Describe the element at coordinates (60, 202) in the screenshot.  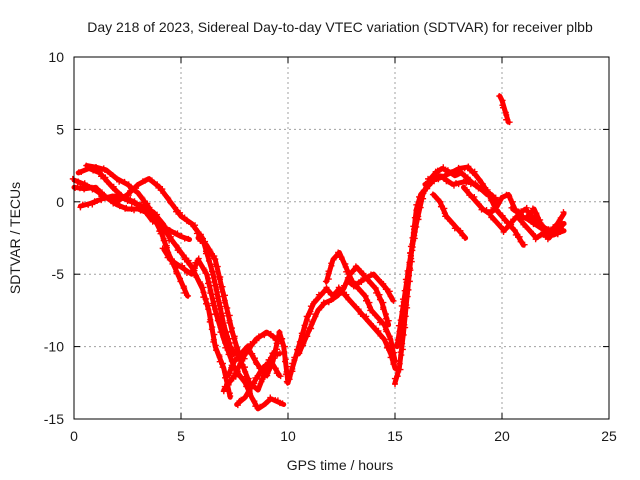
I see `y-tick-label: 0` at that location.